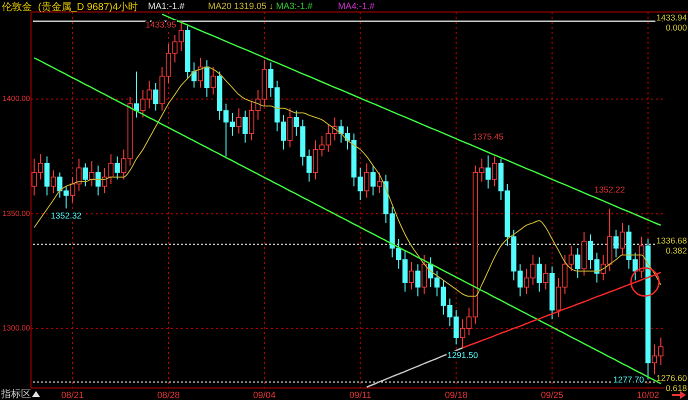 The image size is (688, 400). I want to click on ref-line-label: 1433.94 0.000, so click(672, 22).